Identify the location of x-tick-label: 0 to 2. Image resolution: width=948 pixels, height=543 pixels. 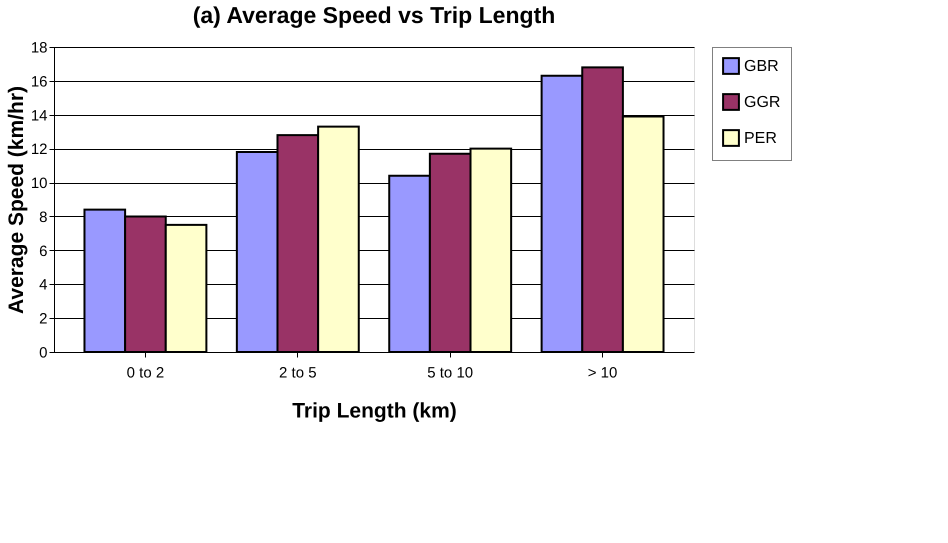
(145, 373).